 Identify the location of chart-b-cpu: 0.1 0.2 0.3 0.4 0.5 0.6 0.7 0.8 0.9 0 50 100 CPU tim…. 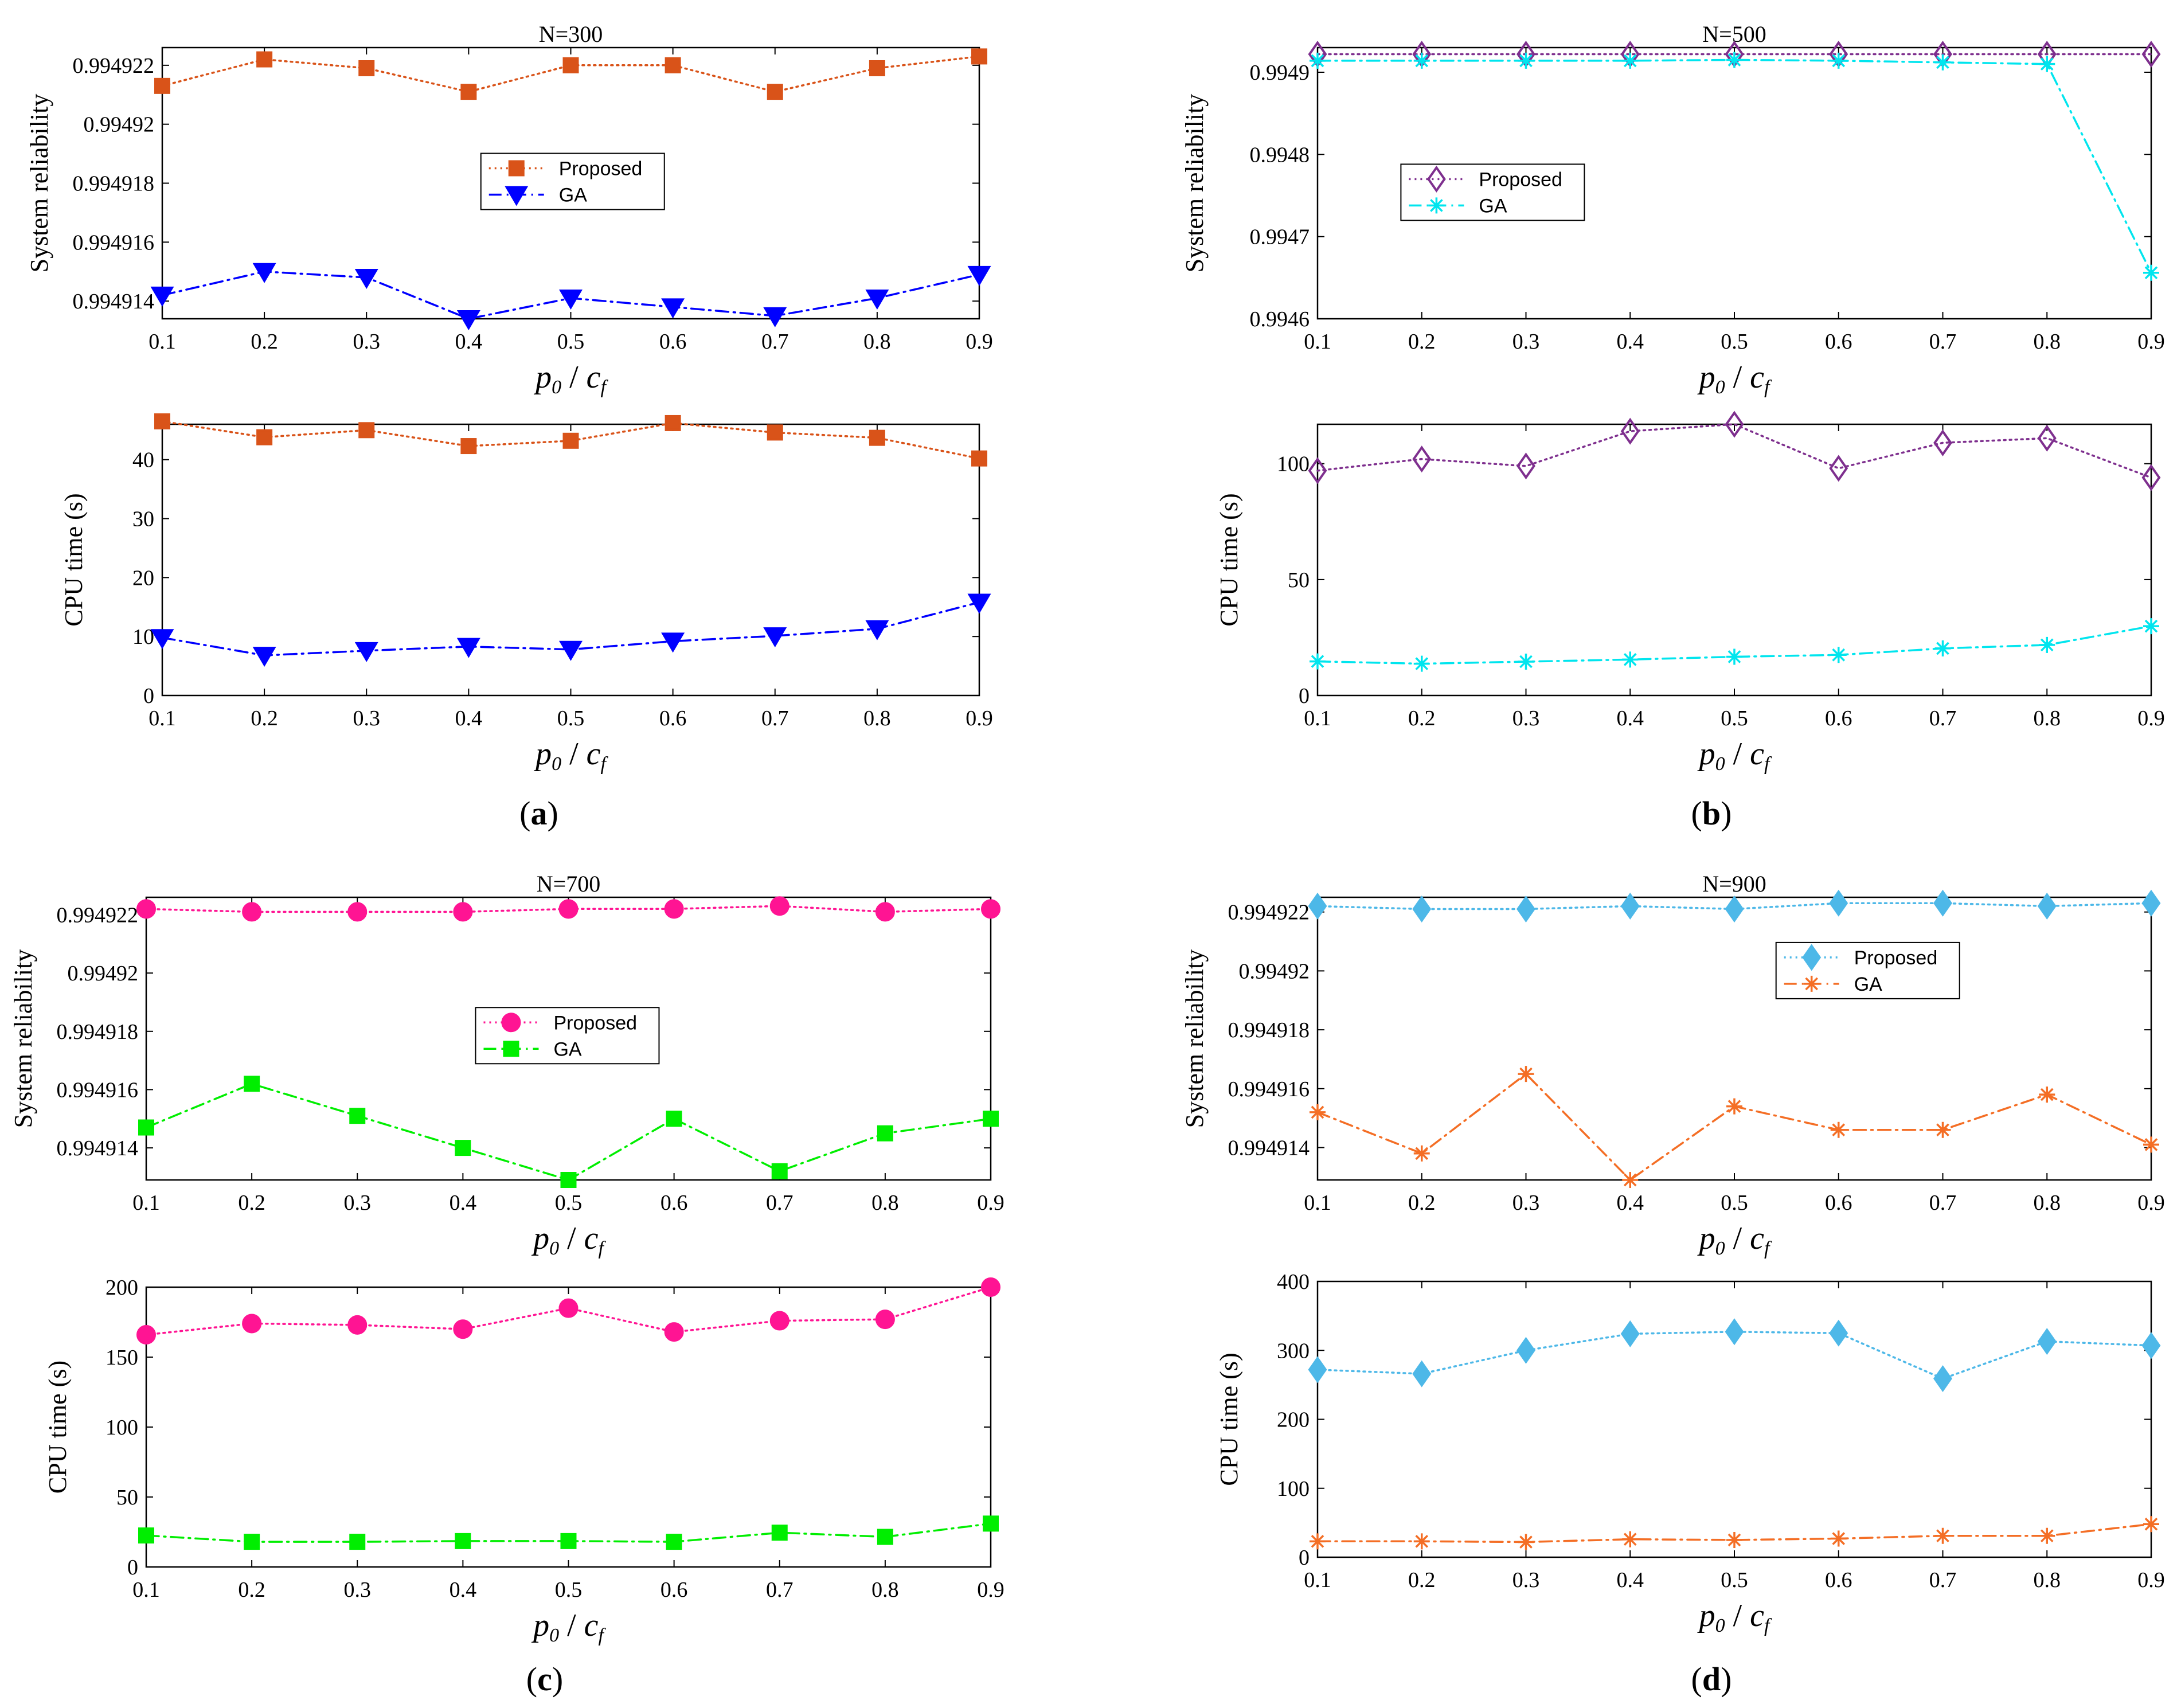
(1690, 593).